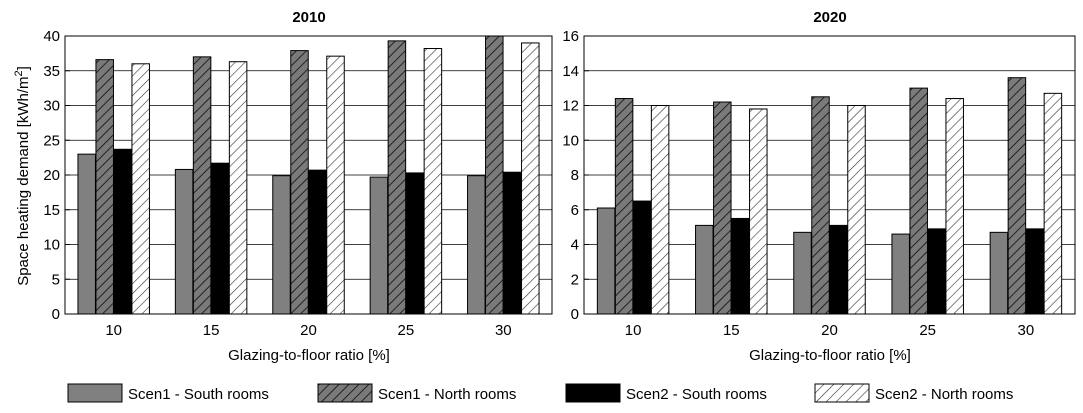 The image size is (1083, 413). Describe the element at coordinates (23, 181) in the screenshot. I see `y-axis-label-main: Space heating demand [kWh/m` at that location.